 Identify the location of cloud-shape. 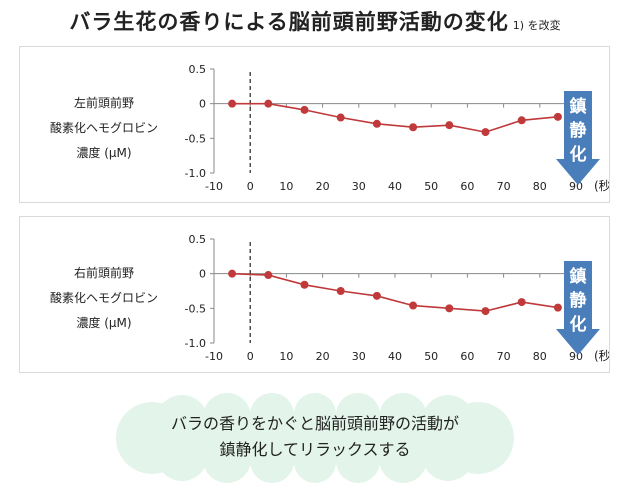
(315, 438).